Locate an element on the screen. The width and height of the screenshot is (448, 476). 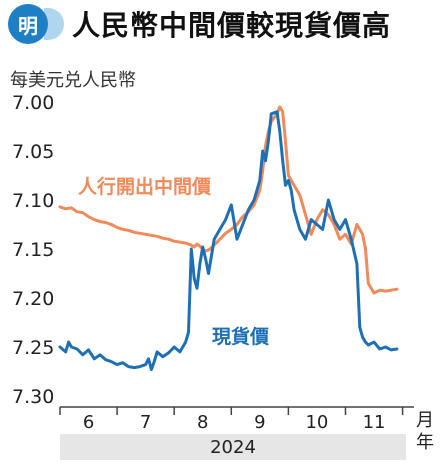
y-tick-label: 7.25 is located at coordinates (33, 348).